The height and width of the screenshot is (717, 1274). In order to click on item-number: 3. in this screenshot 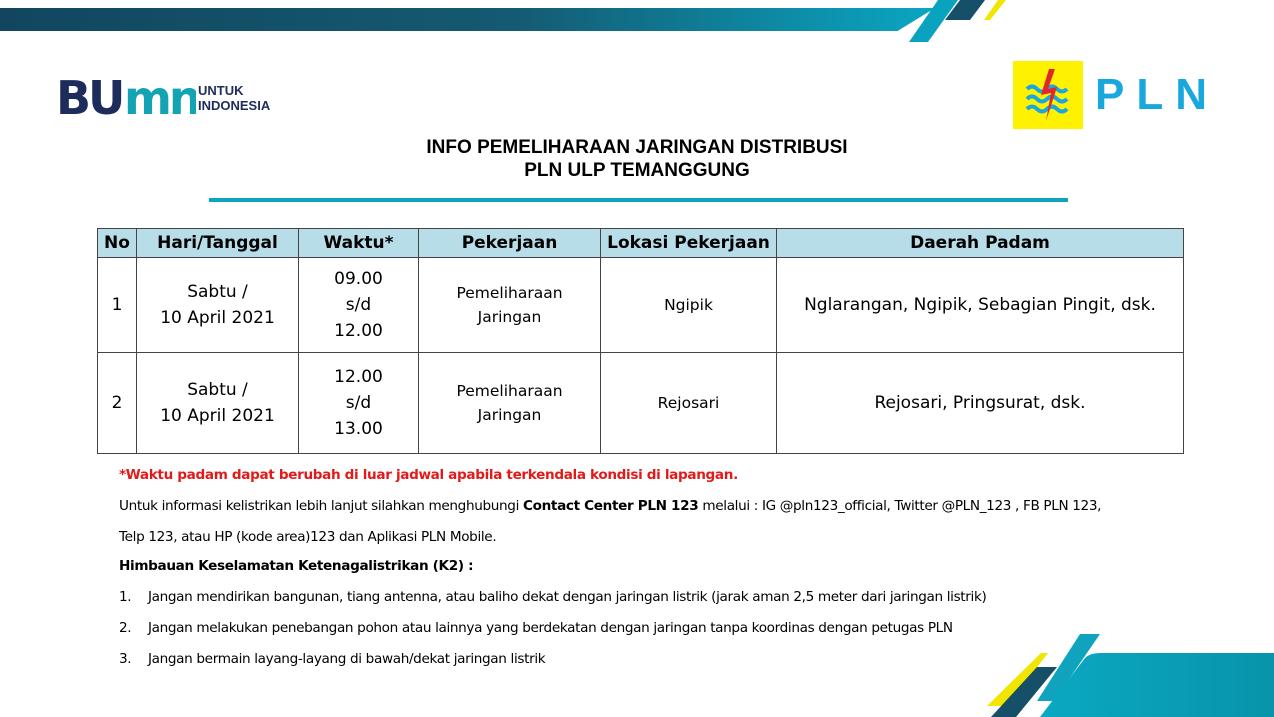, I will do `click(125, 659)`.